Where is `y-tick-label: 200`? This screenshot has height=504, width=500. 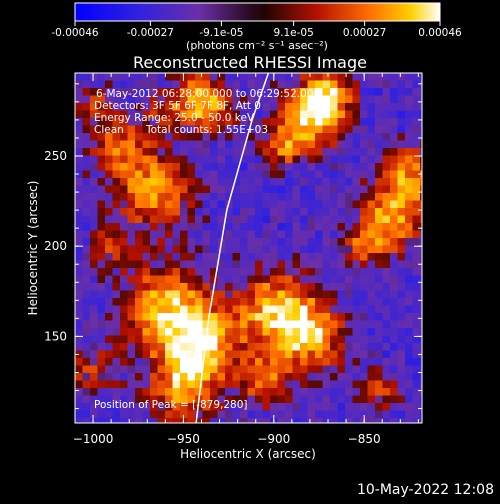
y-tick-label: 200 is located at coordinates (55, 246).